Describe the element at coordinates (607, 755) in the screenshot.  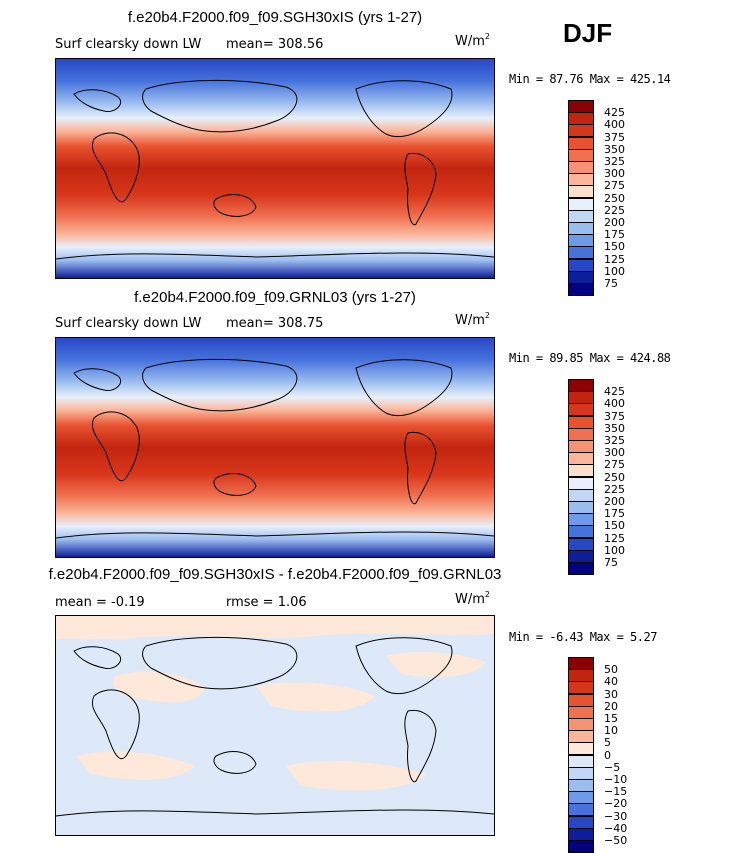
I see `colorbar-label: 0` at that location.